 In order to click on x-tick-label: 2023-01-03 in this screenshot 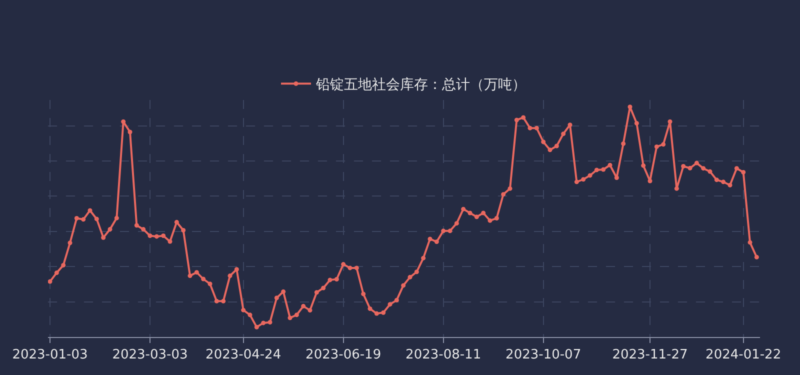, I will do `click(50, 355)`.